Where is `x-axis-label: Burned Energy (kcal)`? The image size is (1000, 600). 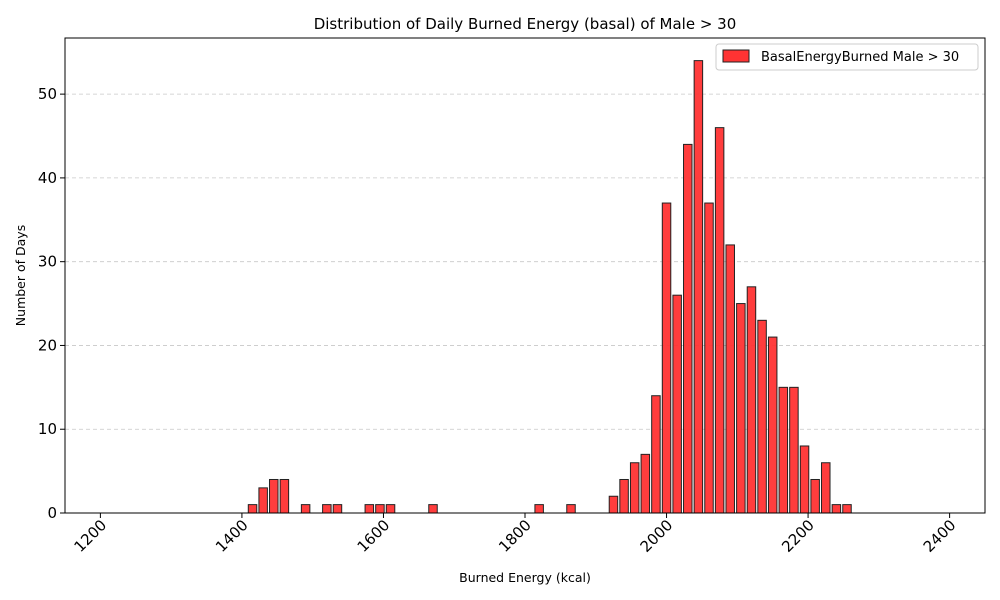
x-axis-label: Burned Energy (kcal) is located at coordinates (525, 577).